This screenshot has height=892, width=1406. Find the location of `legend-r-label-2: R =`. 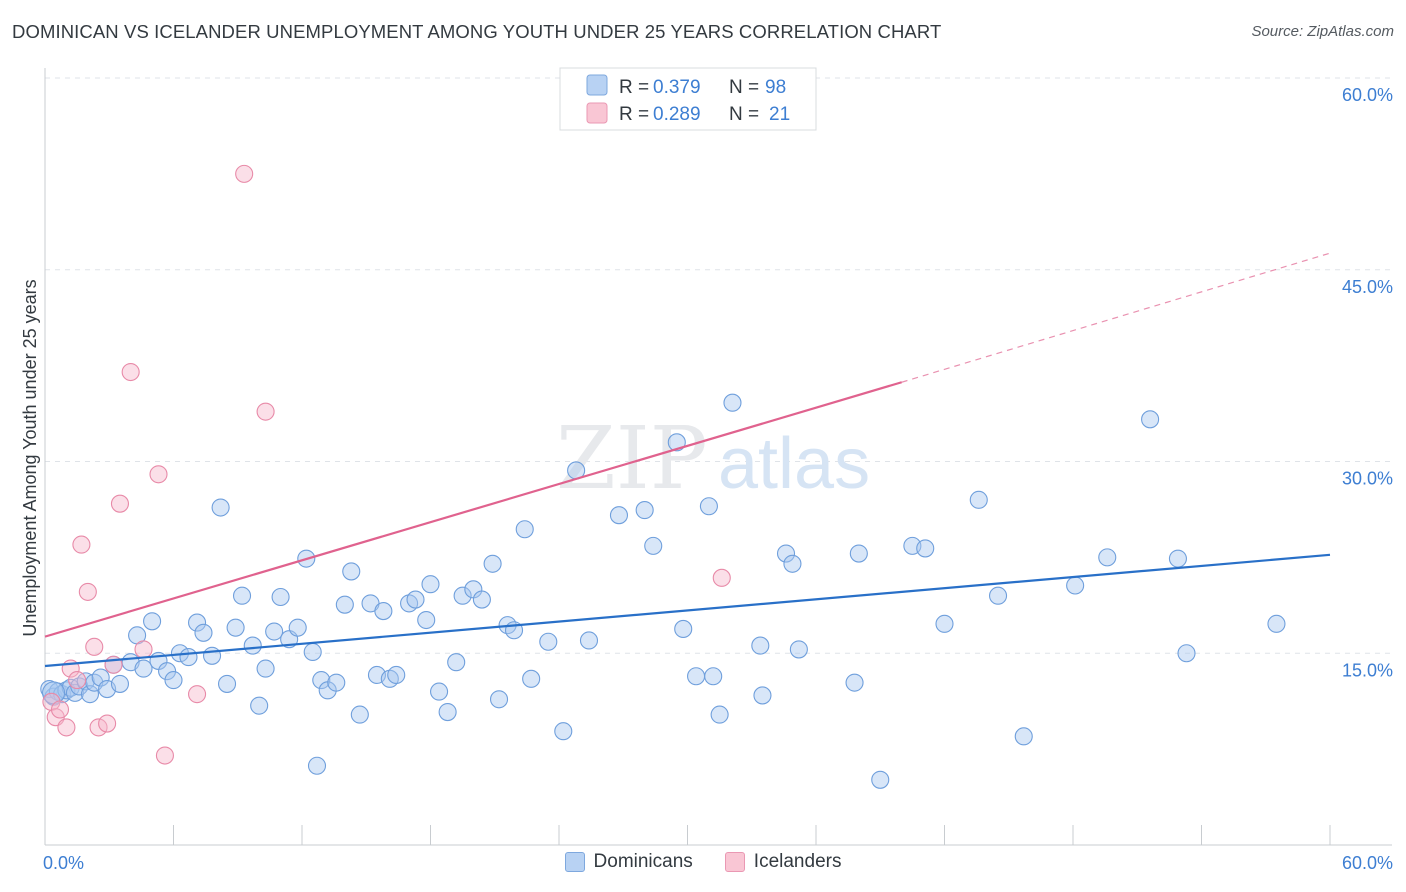

legend-r-label-2: R = is located at coordinates (634, 114).